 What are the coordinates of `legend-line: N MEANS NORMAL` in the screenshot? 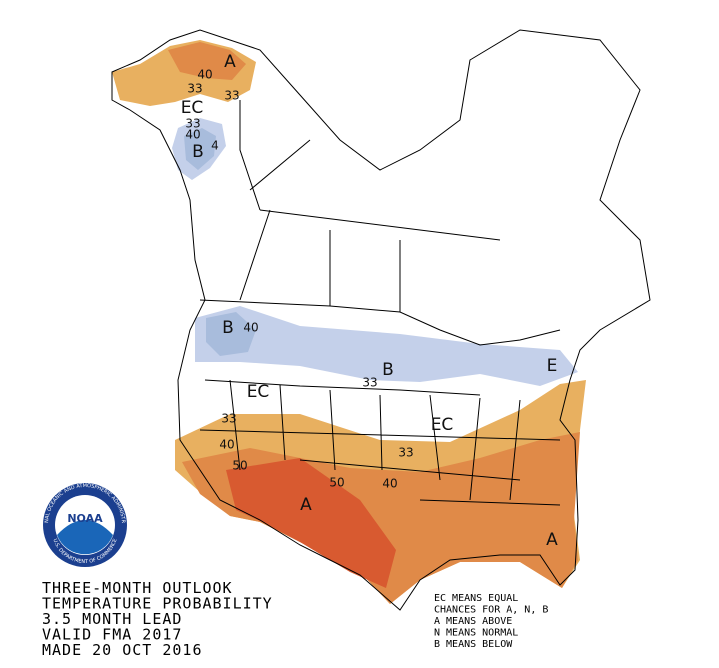 It's located at (476, 633).